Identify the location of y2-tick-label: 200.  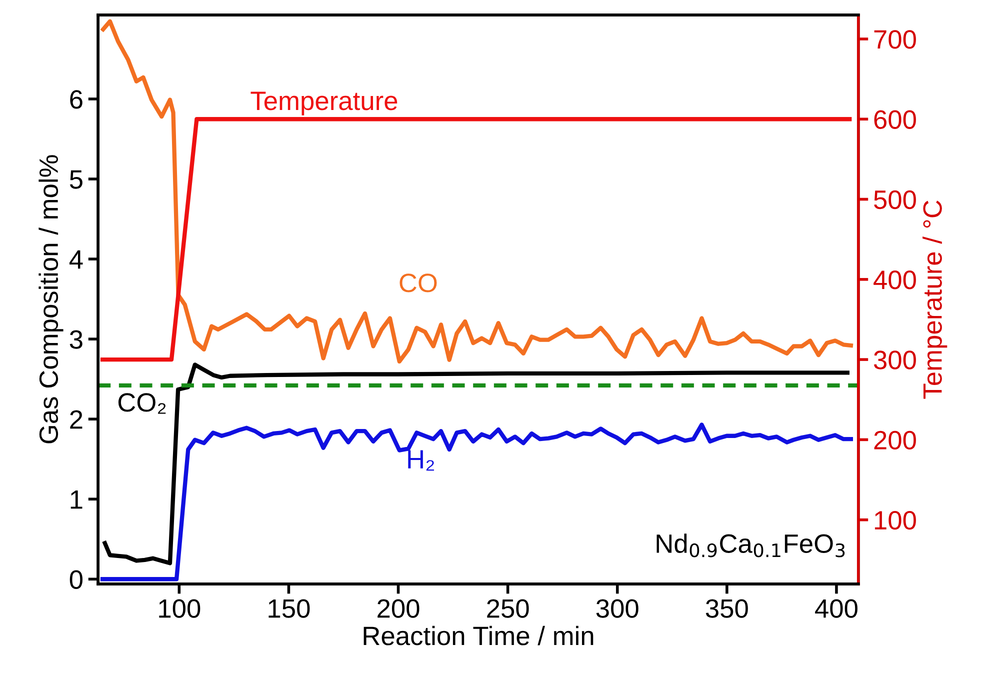
(895, 440).